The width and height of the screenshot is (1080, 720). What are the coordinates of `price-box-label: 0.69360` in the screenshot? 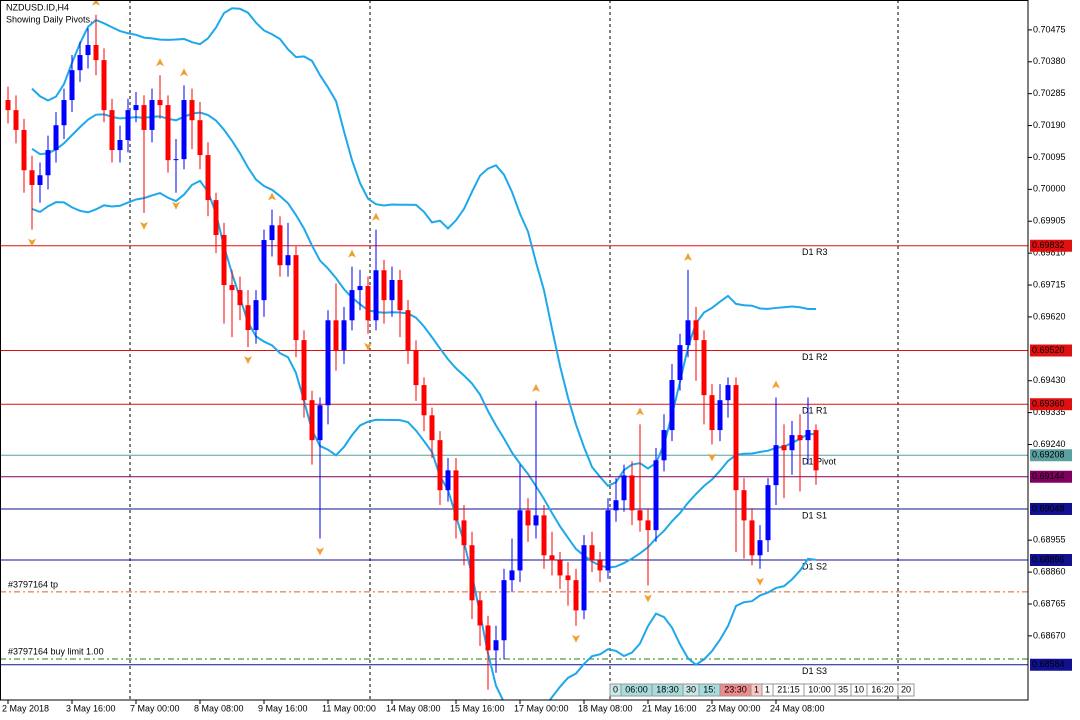 It's located at (1048, 404).